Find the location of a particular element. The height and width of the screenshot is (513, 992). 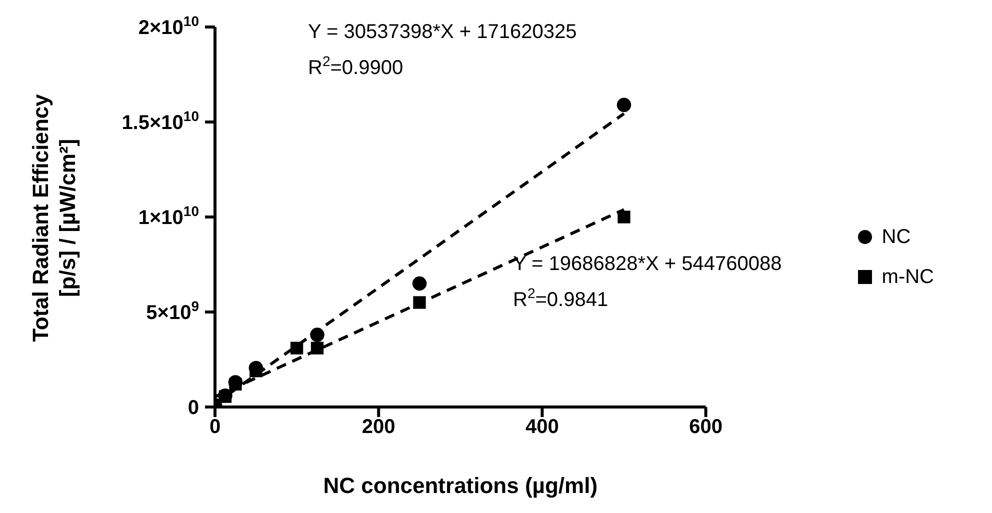

annotation: R$^{2}$=0.9900 is located at coordinates (356, 66).